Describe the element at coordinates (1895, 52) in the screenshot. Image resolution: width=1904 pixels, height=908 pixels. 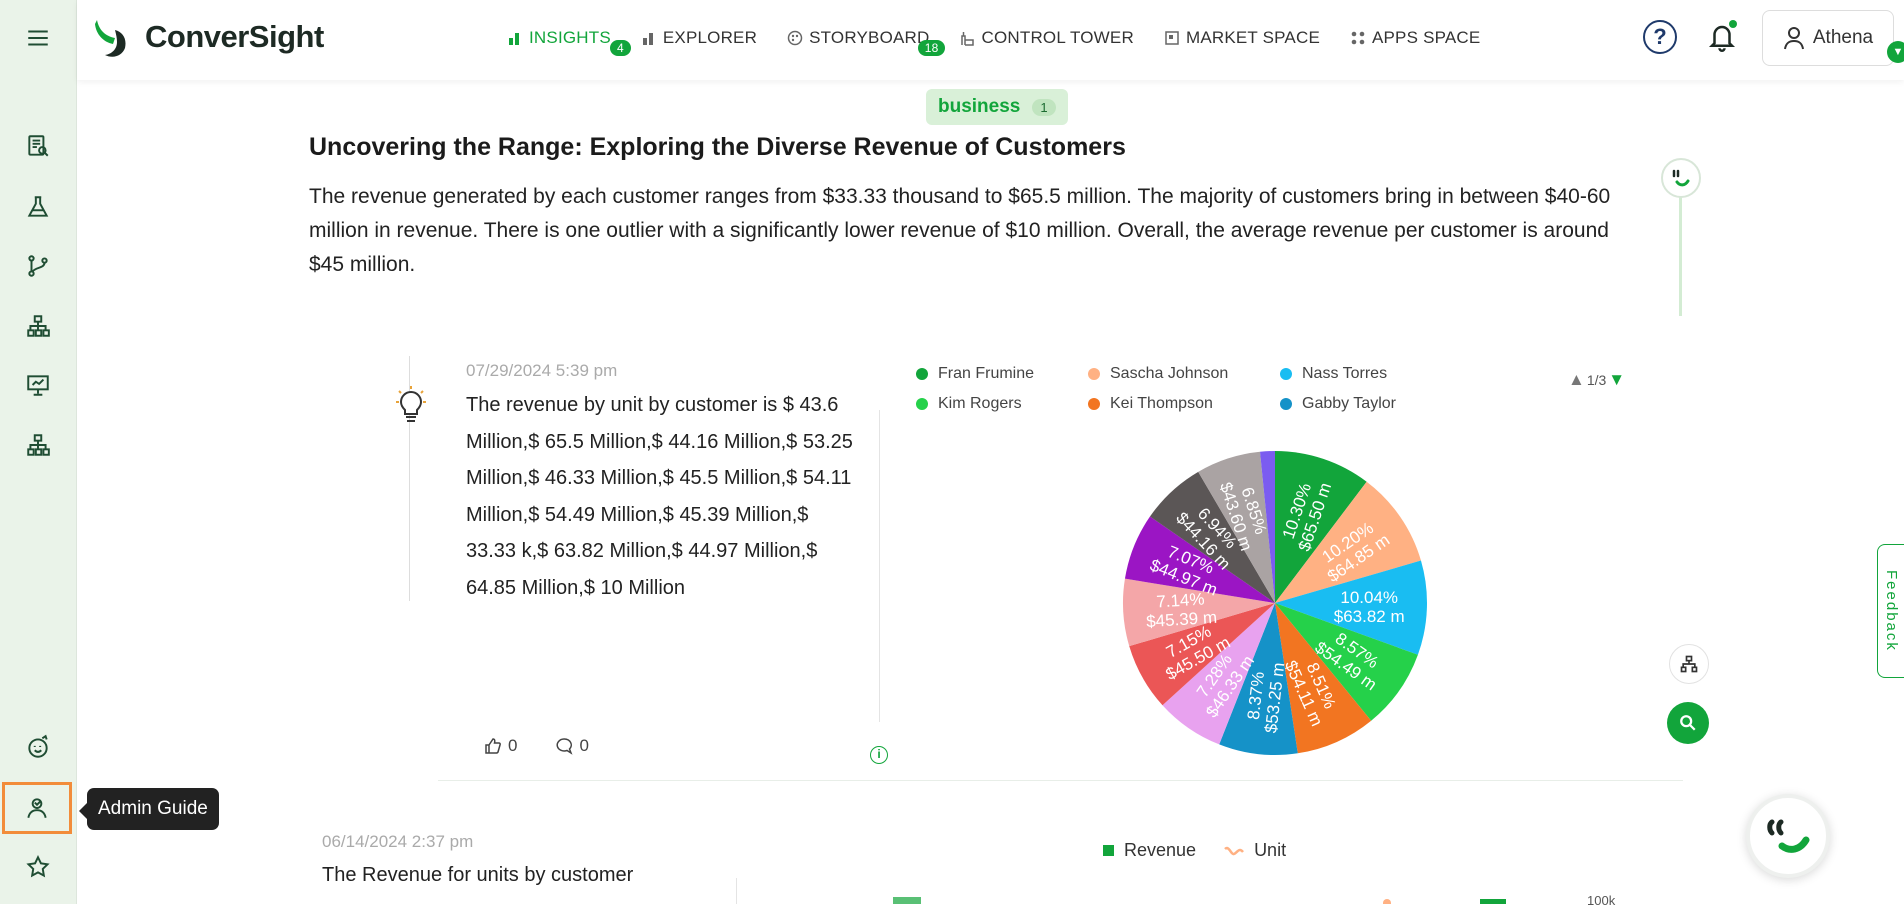
I see `chevron-down-icon: ▼` at that location.